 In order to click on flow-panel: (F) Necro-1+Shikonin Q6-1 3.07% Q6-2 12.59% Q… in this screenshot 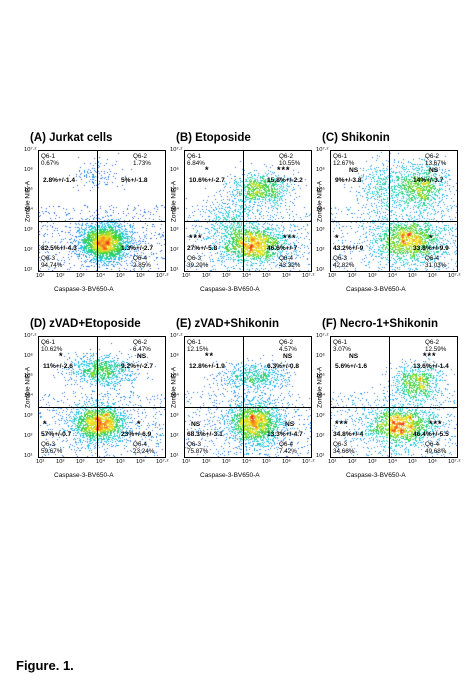, I will do `click(388, 413)`.